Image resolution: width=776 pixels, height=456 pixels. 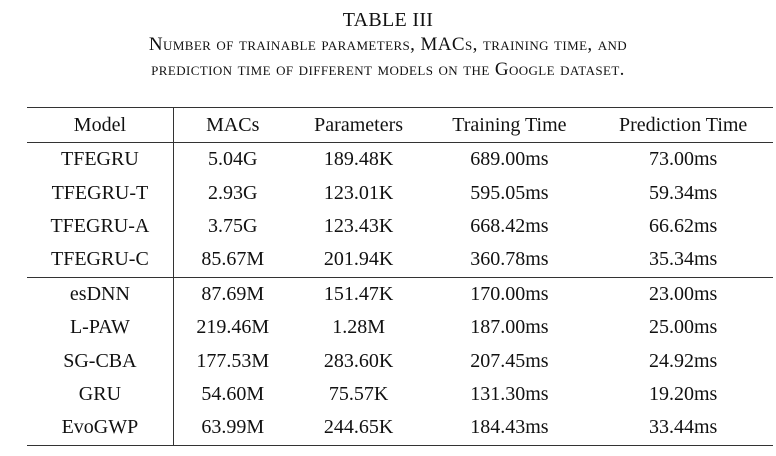 What do you see at coordinates (509, 393) in the screenshot?
I see `cell-training-time: 131.30ms` at bounding box center [509, 393].